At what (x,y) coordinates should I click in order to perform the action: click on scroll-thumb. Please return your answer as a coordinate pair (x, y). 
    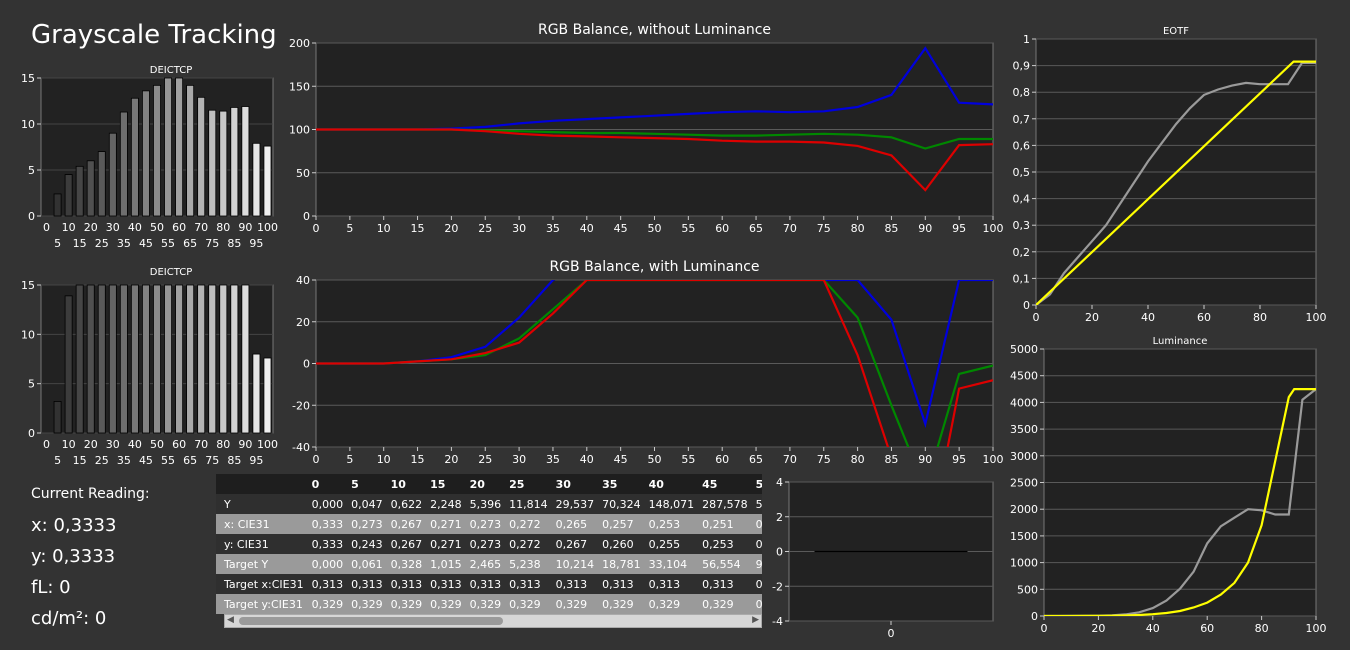
    Looking at the image, I should click on (371, 621).